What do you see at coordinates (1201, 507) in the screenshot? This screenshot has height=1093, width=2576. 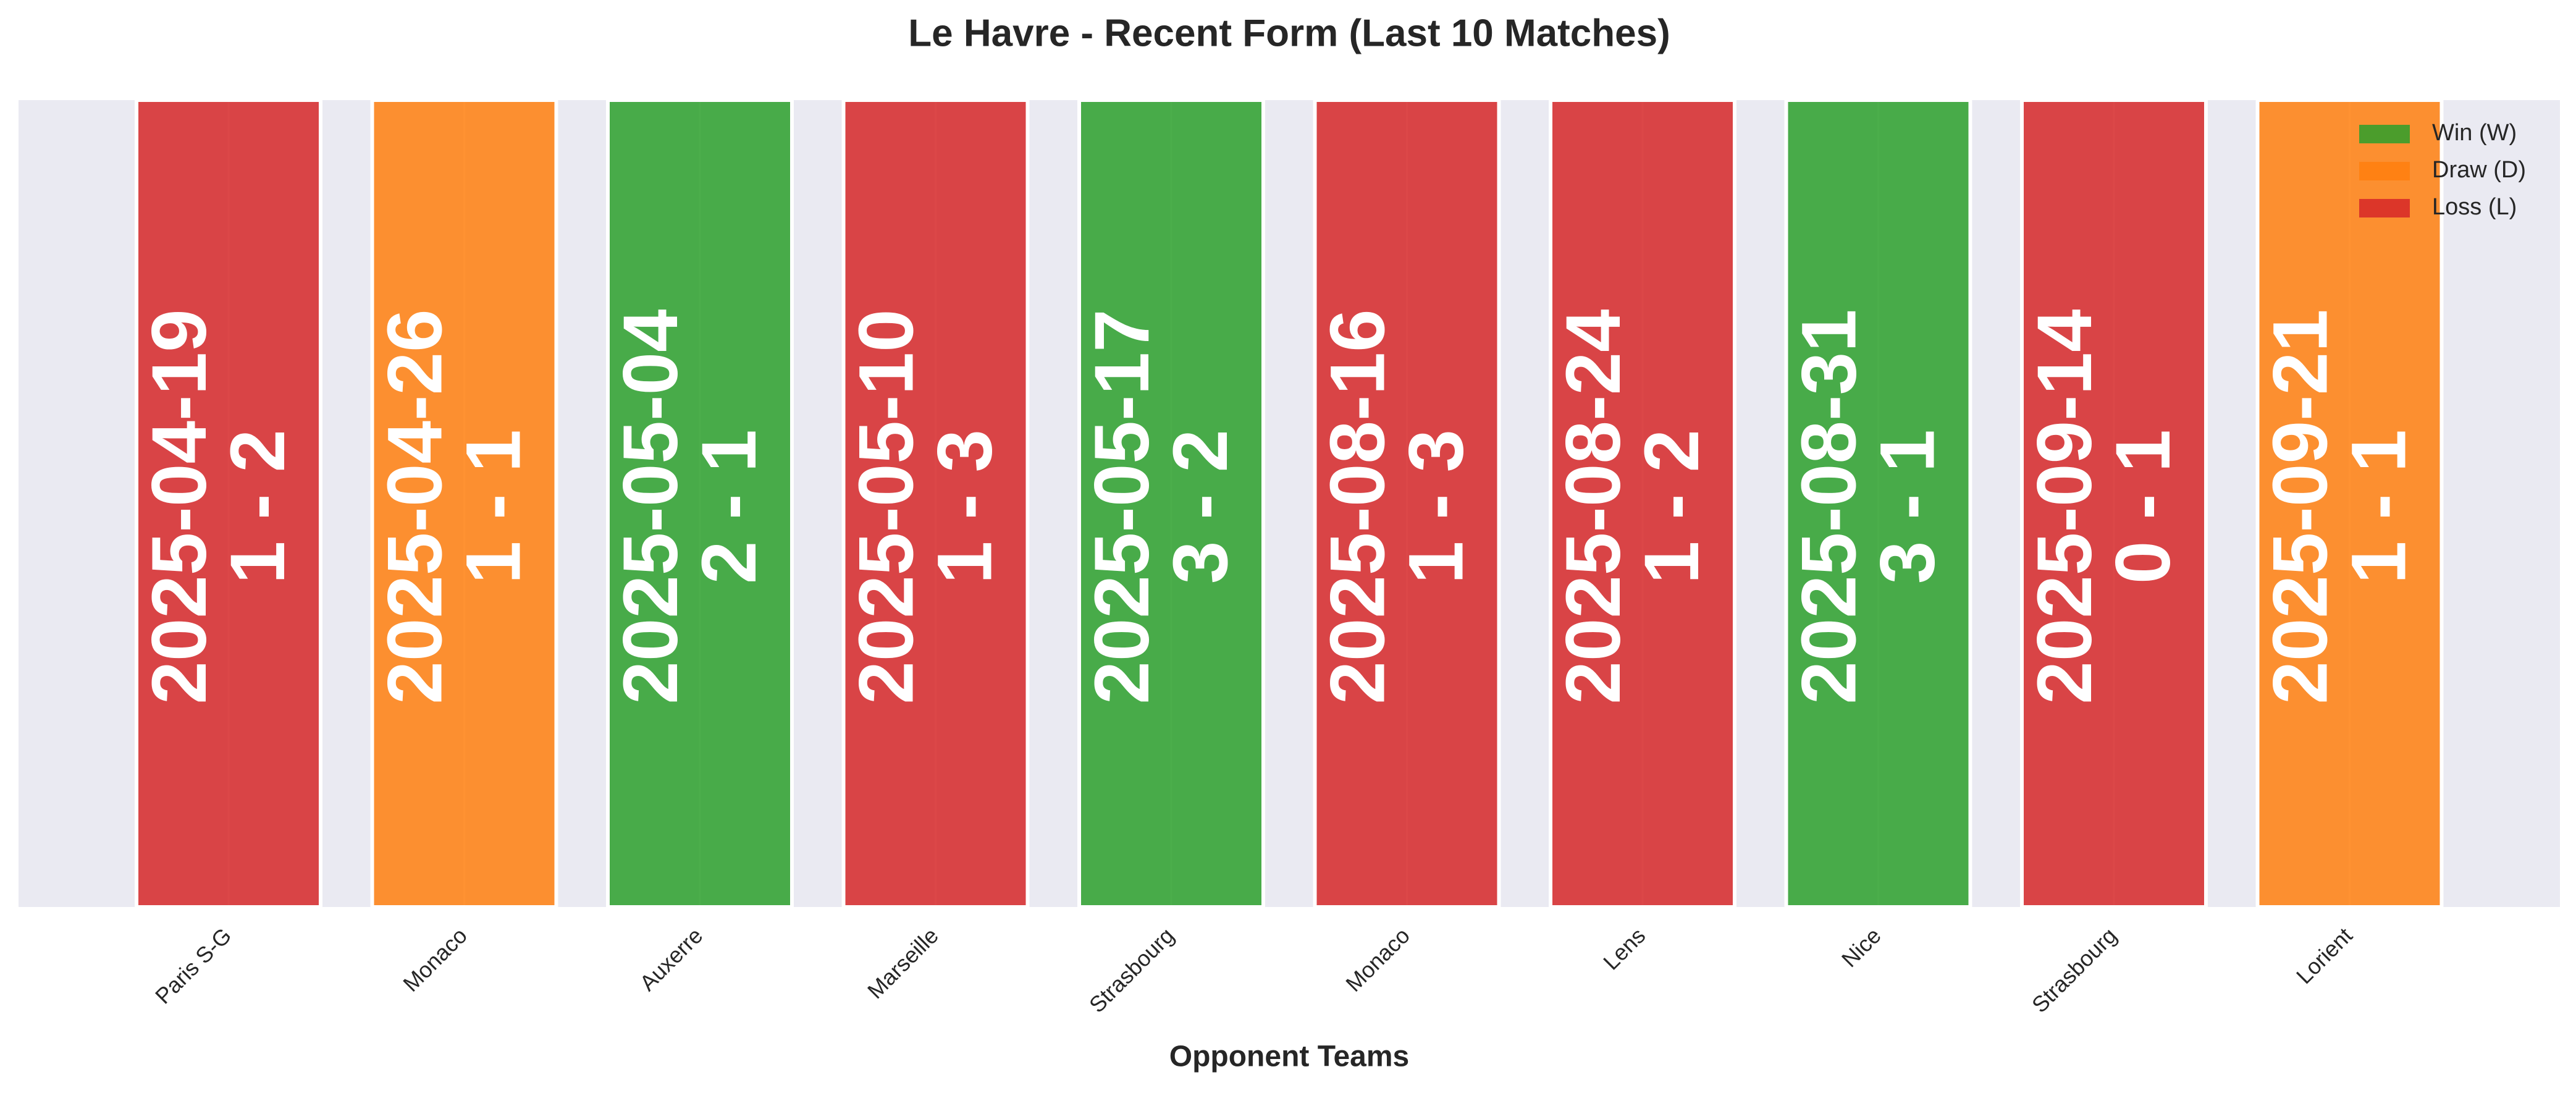 I see `match-score: 3 - 2` at bounding box center [1201, 507].